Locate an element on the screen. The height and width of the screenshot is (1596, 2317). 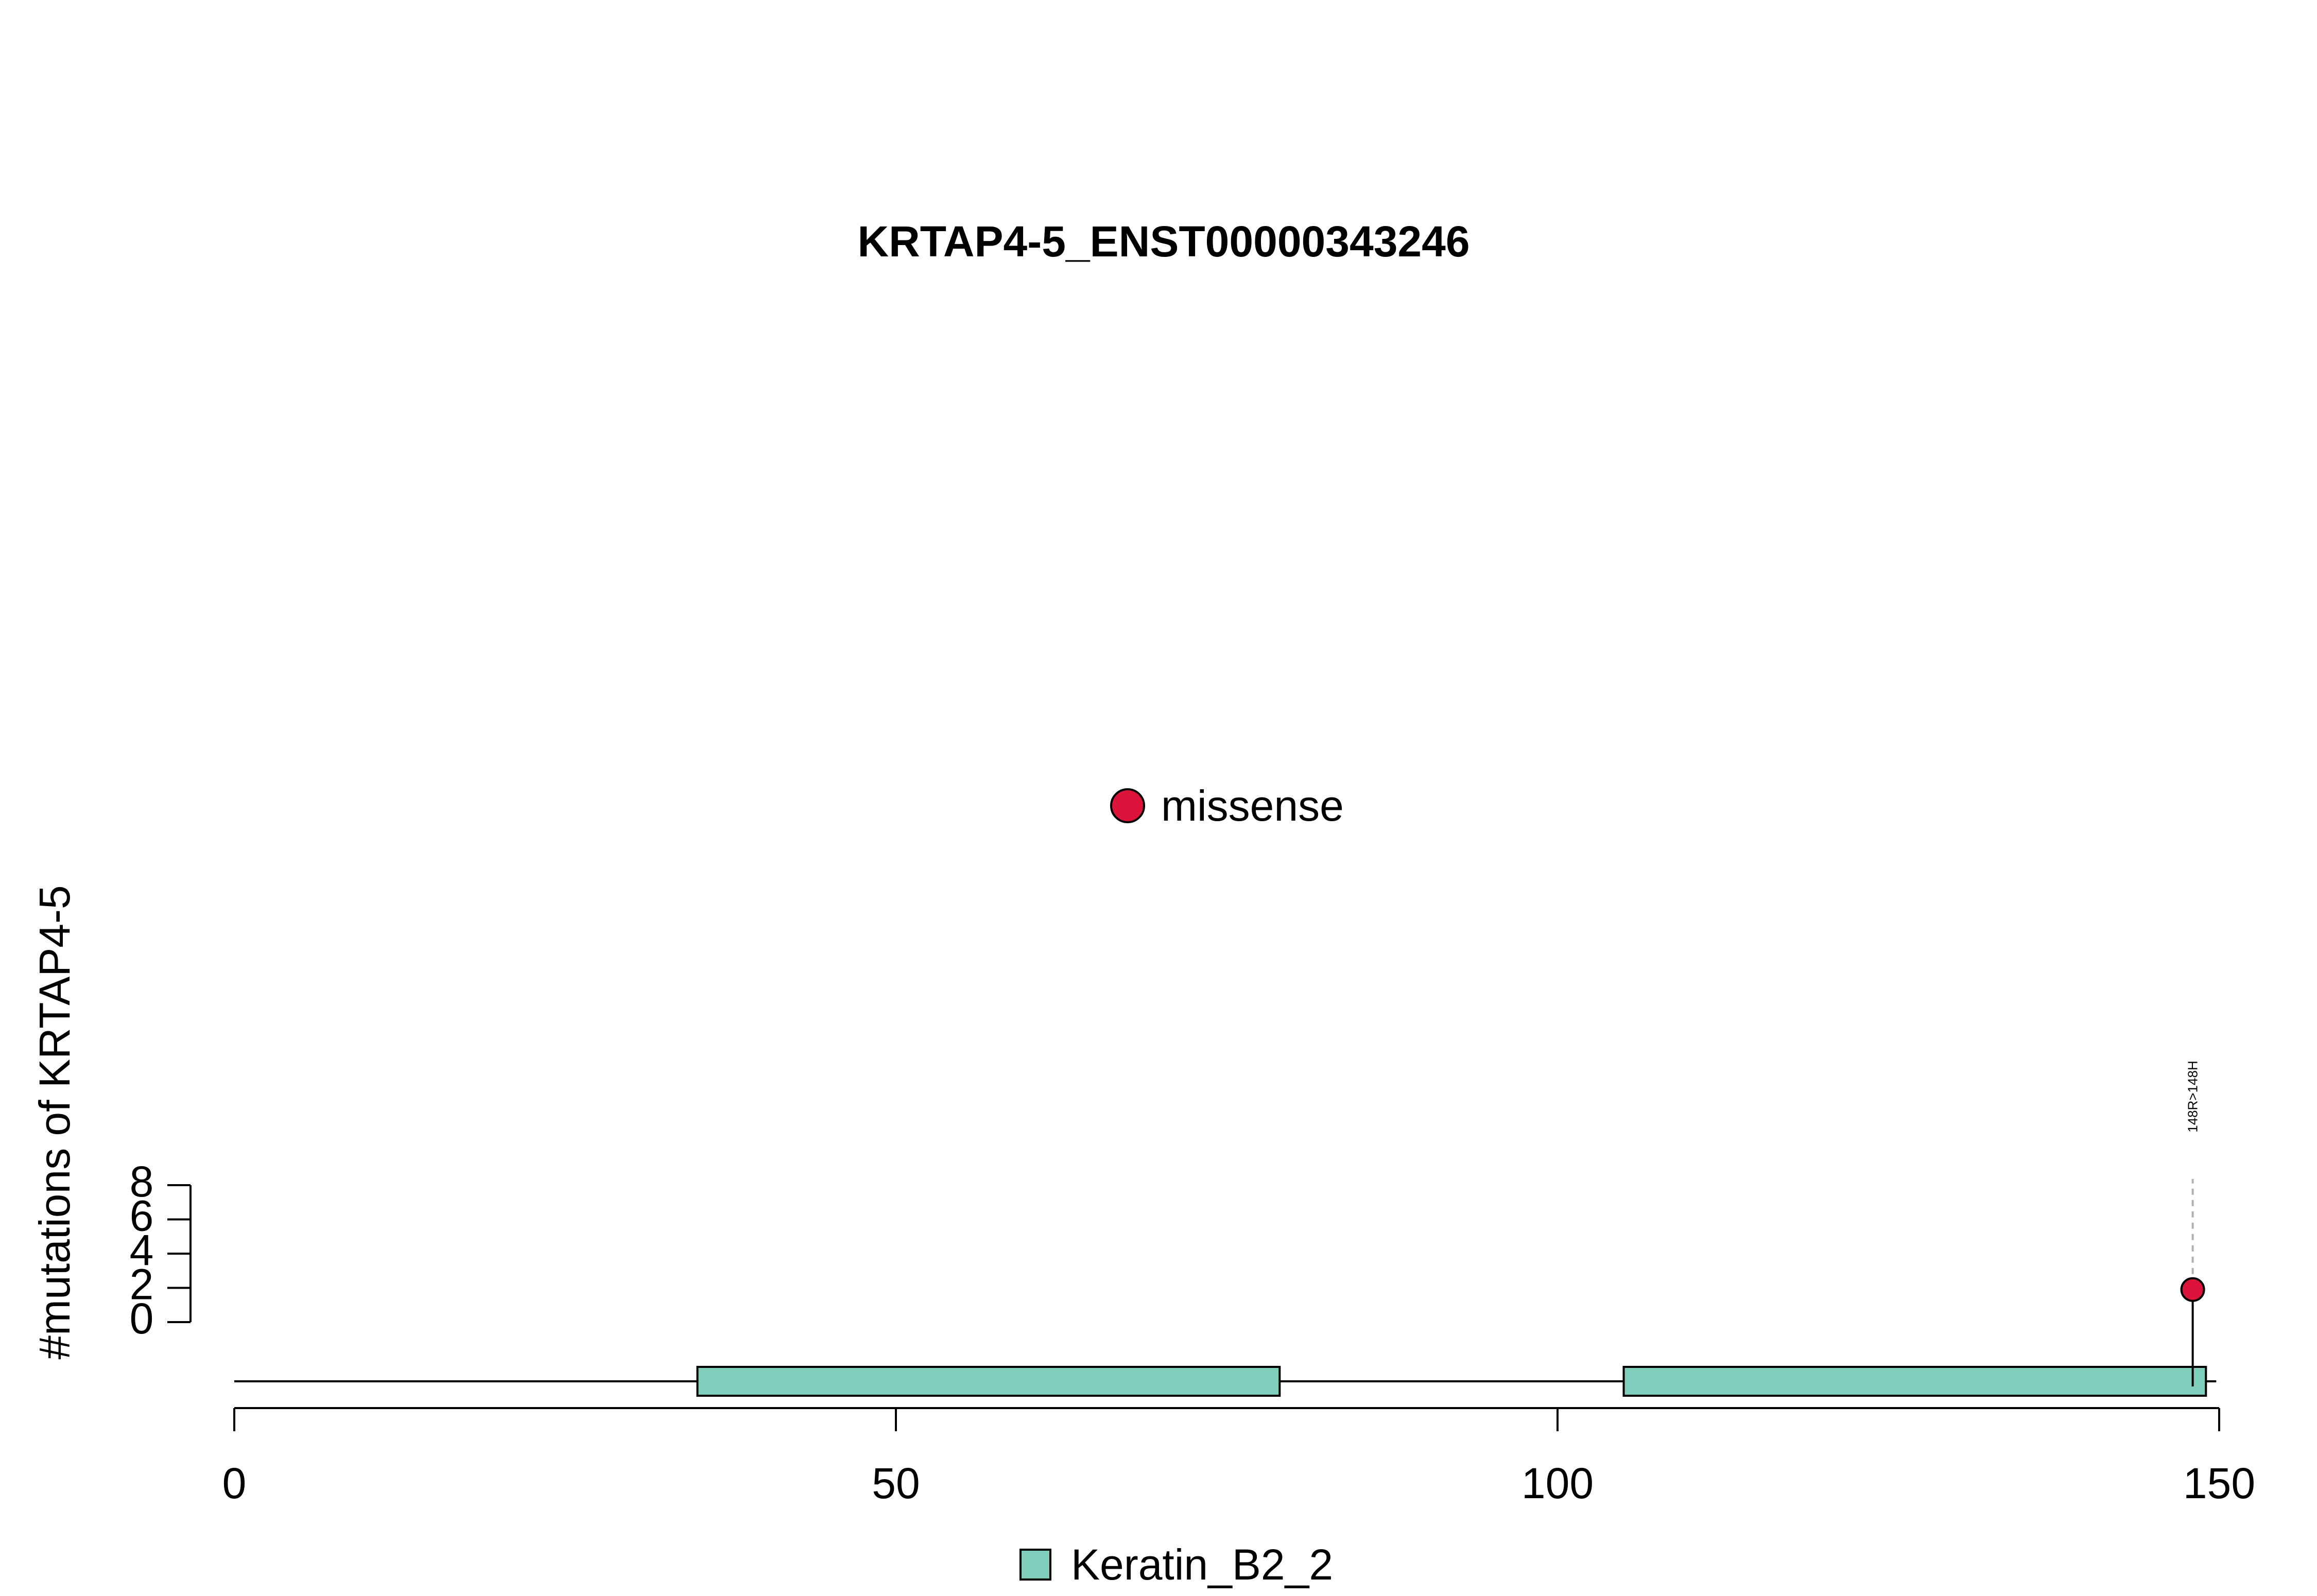
x-tick-label: 50 is located at coordinates (896, 1483).